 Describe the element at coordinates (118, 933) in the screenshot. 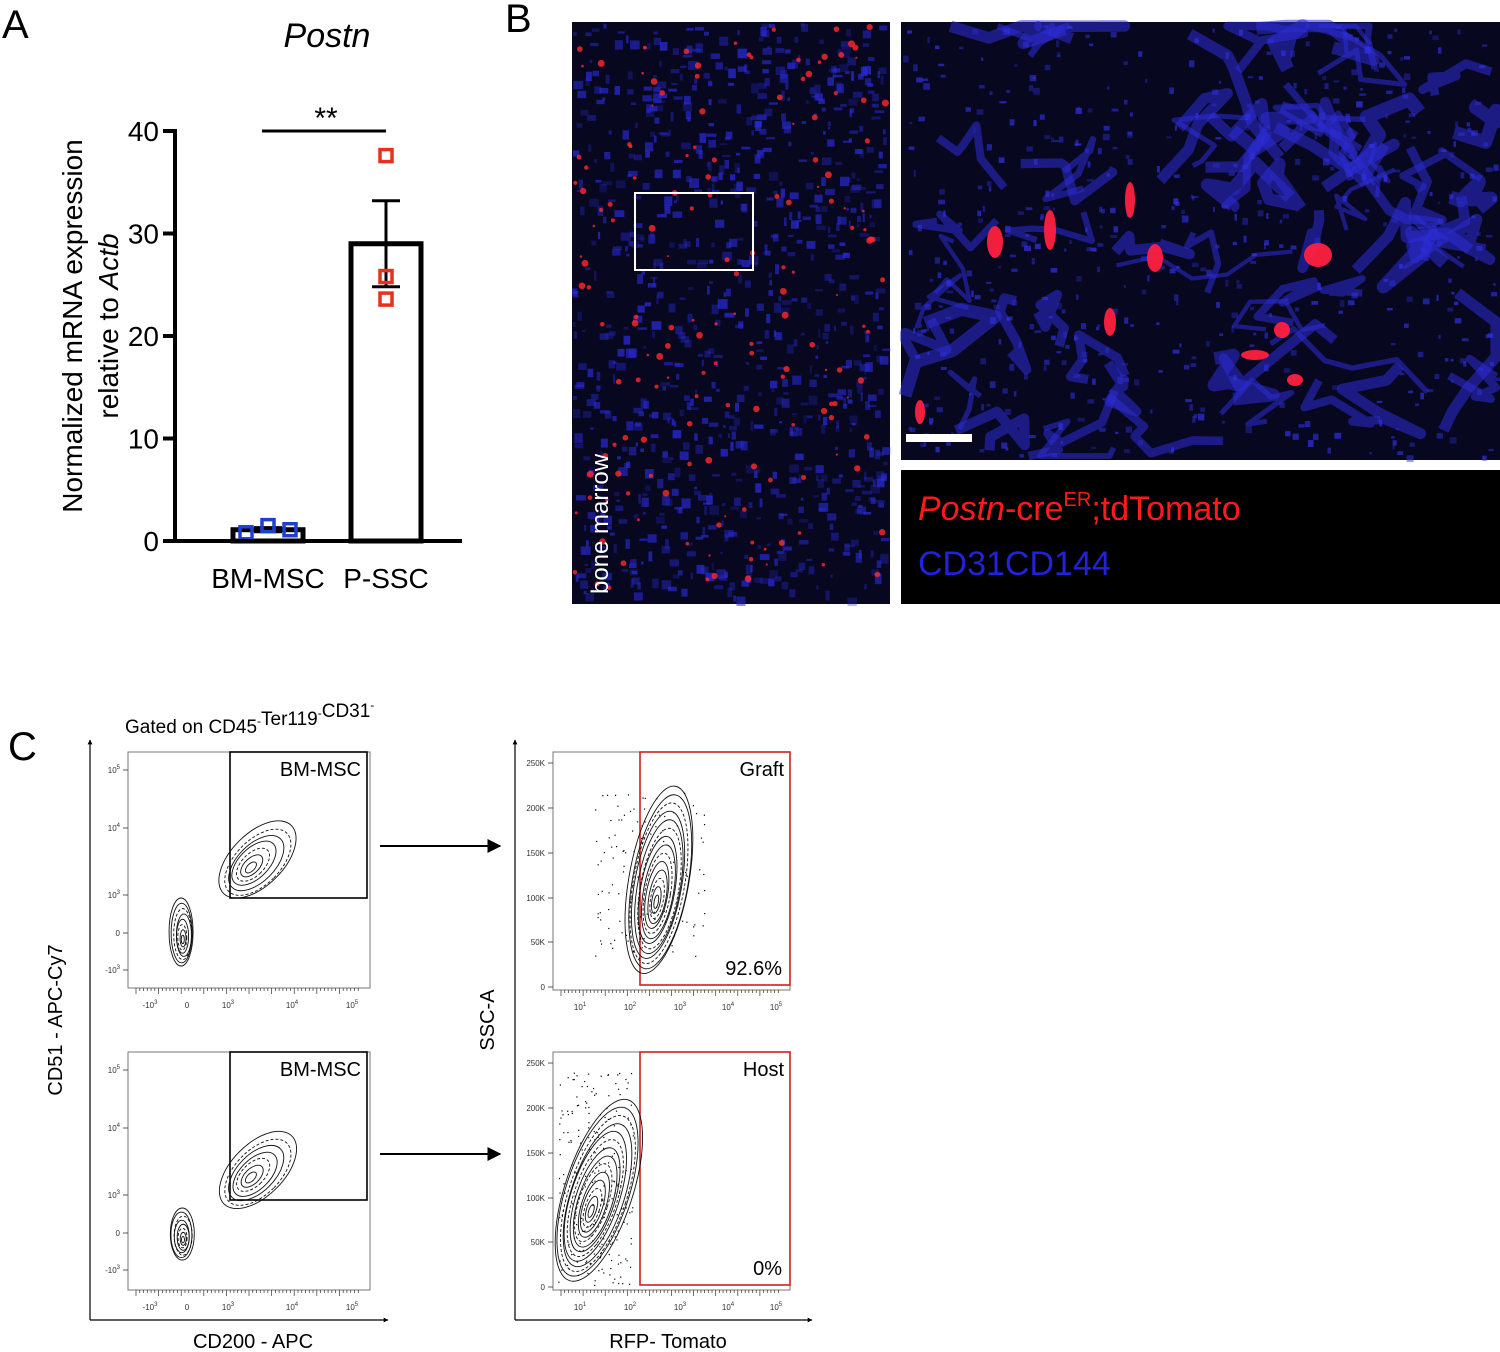

I see `tick-label-part: 0` at that location.